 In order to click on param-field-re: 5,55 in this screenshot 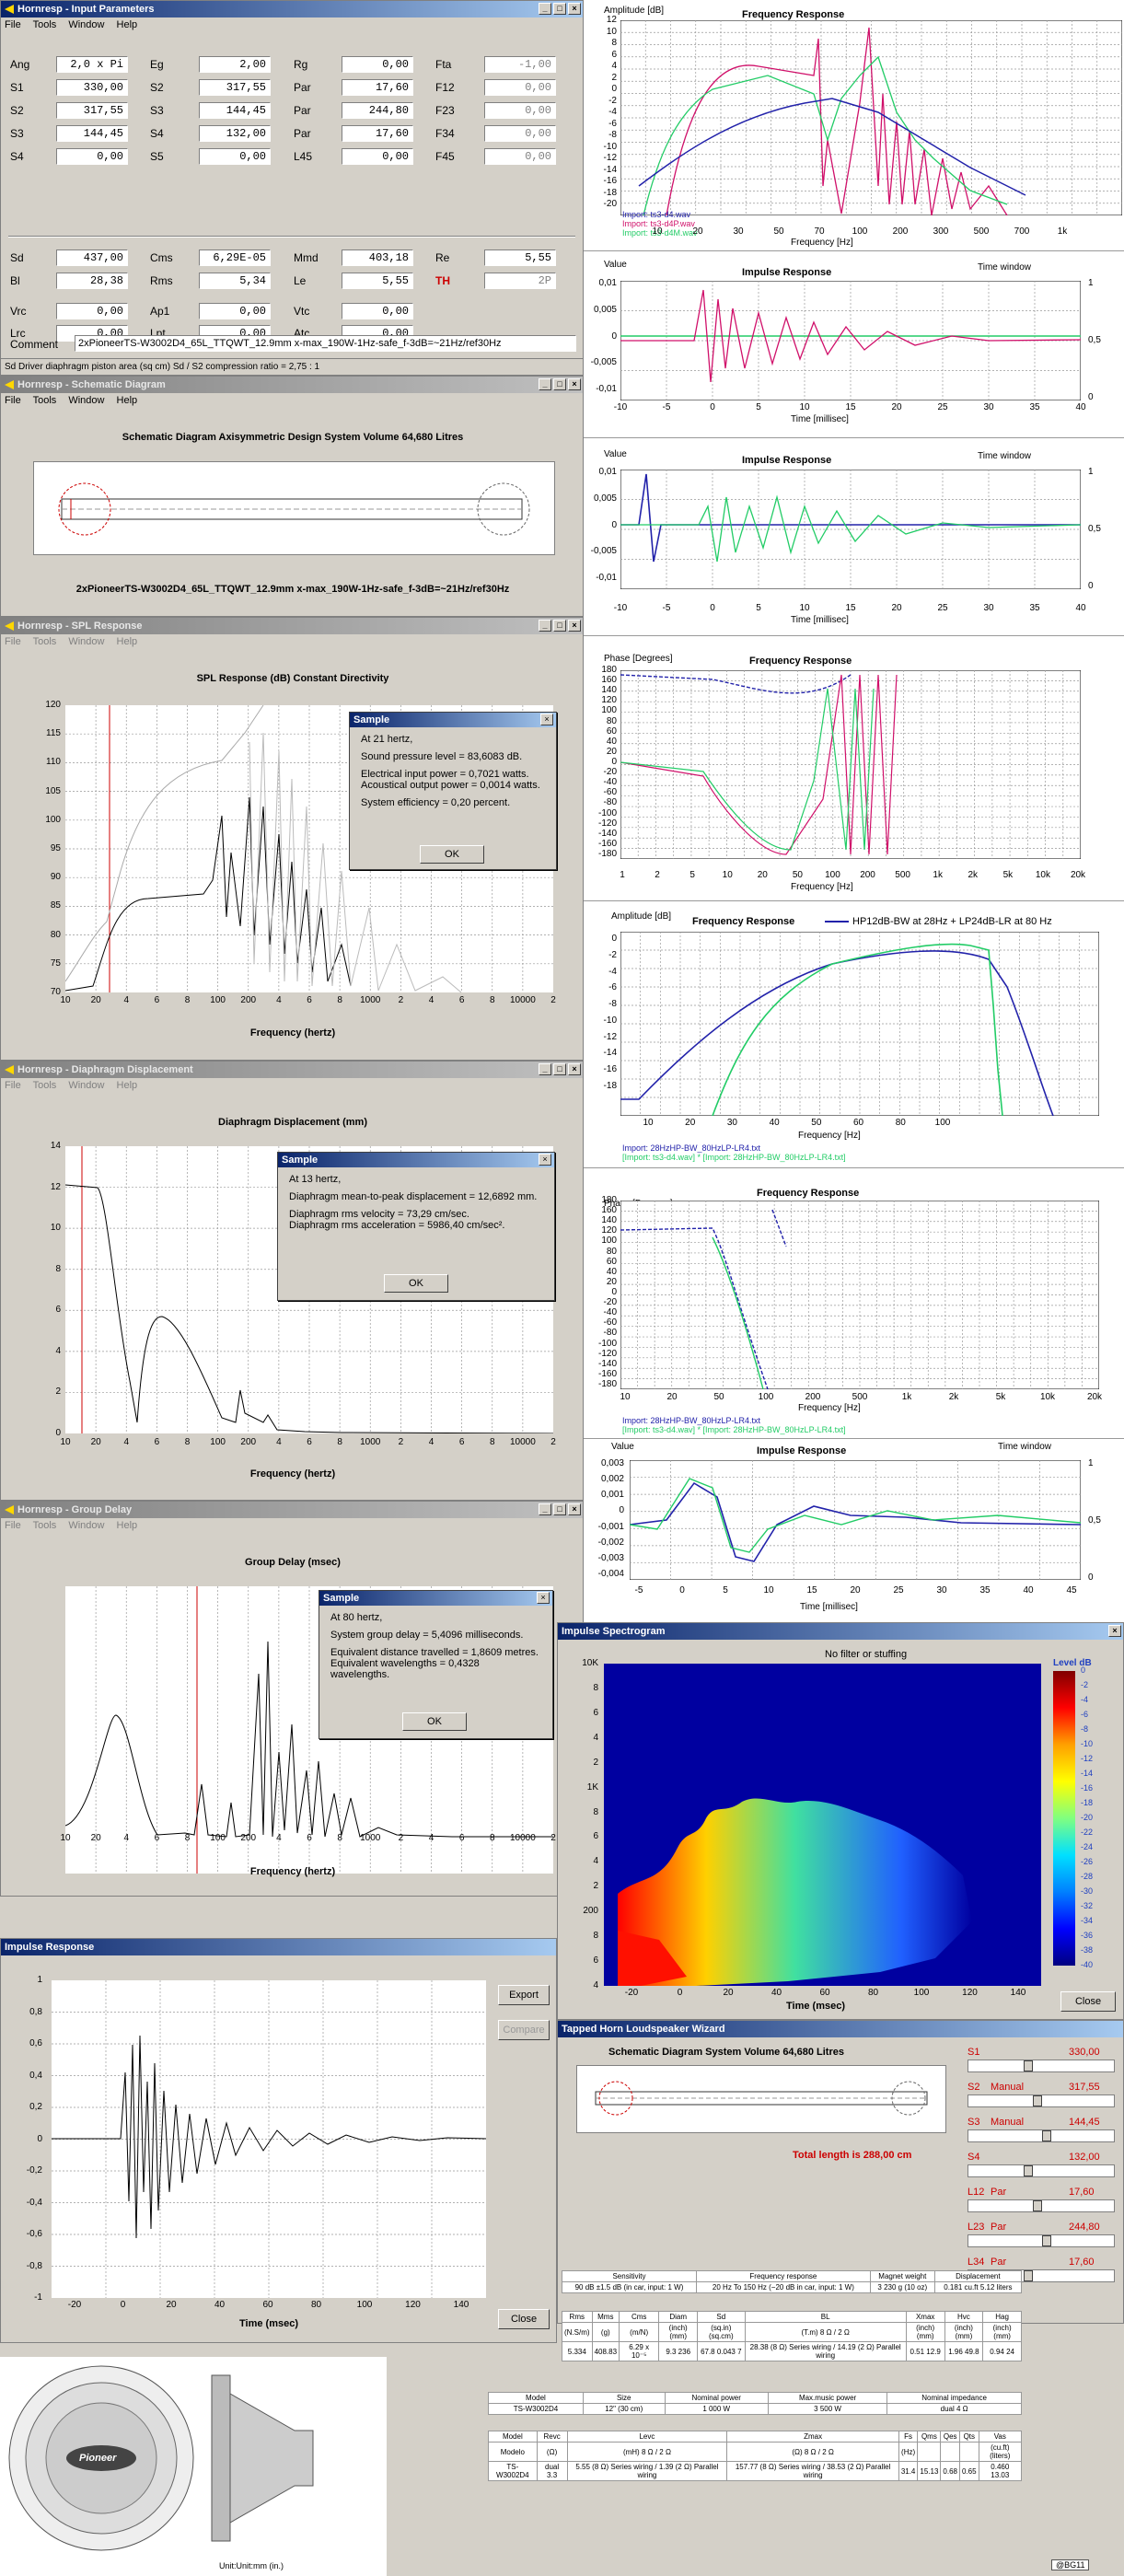, I will do `click(520, 257)`.